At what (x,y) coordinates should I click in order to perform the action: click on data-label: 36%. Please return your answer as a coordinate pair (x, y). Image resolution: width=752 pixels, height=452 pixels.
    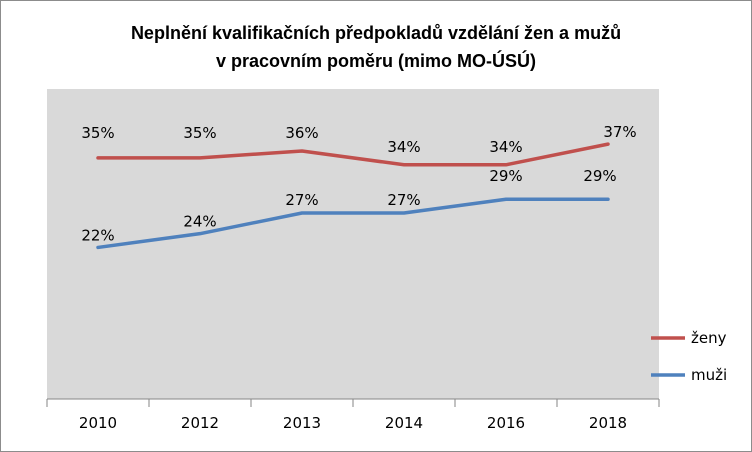
    Looking at the image, I should click on (301, 133).